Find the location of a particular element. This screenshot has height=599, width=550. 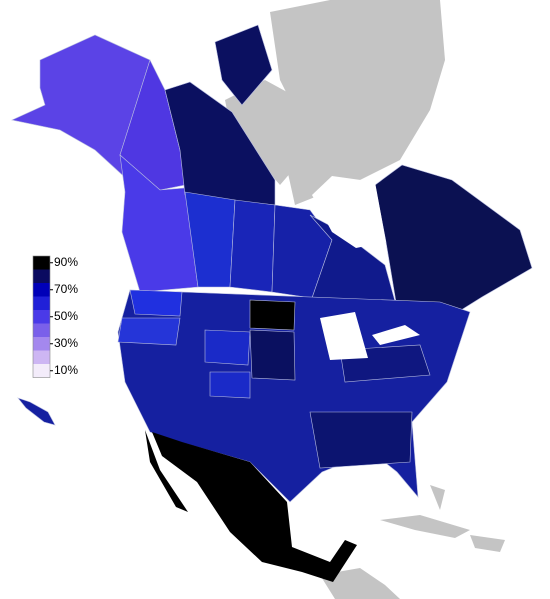

legend: 90% 70% 50% 30% 10% is located at coordinates (55, 316).